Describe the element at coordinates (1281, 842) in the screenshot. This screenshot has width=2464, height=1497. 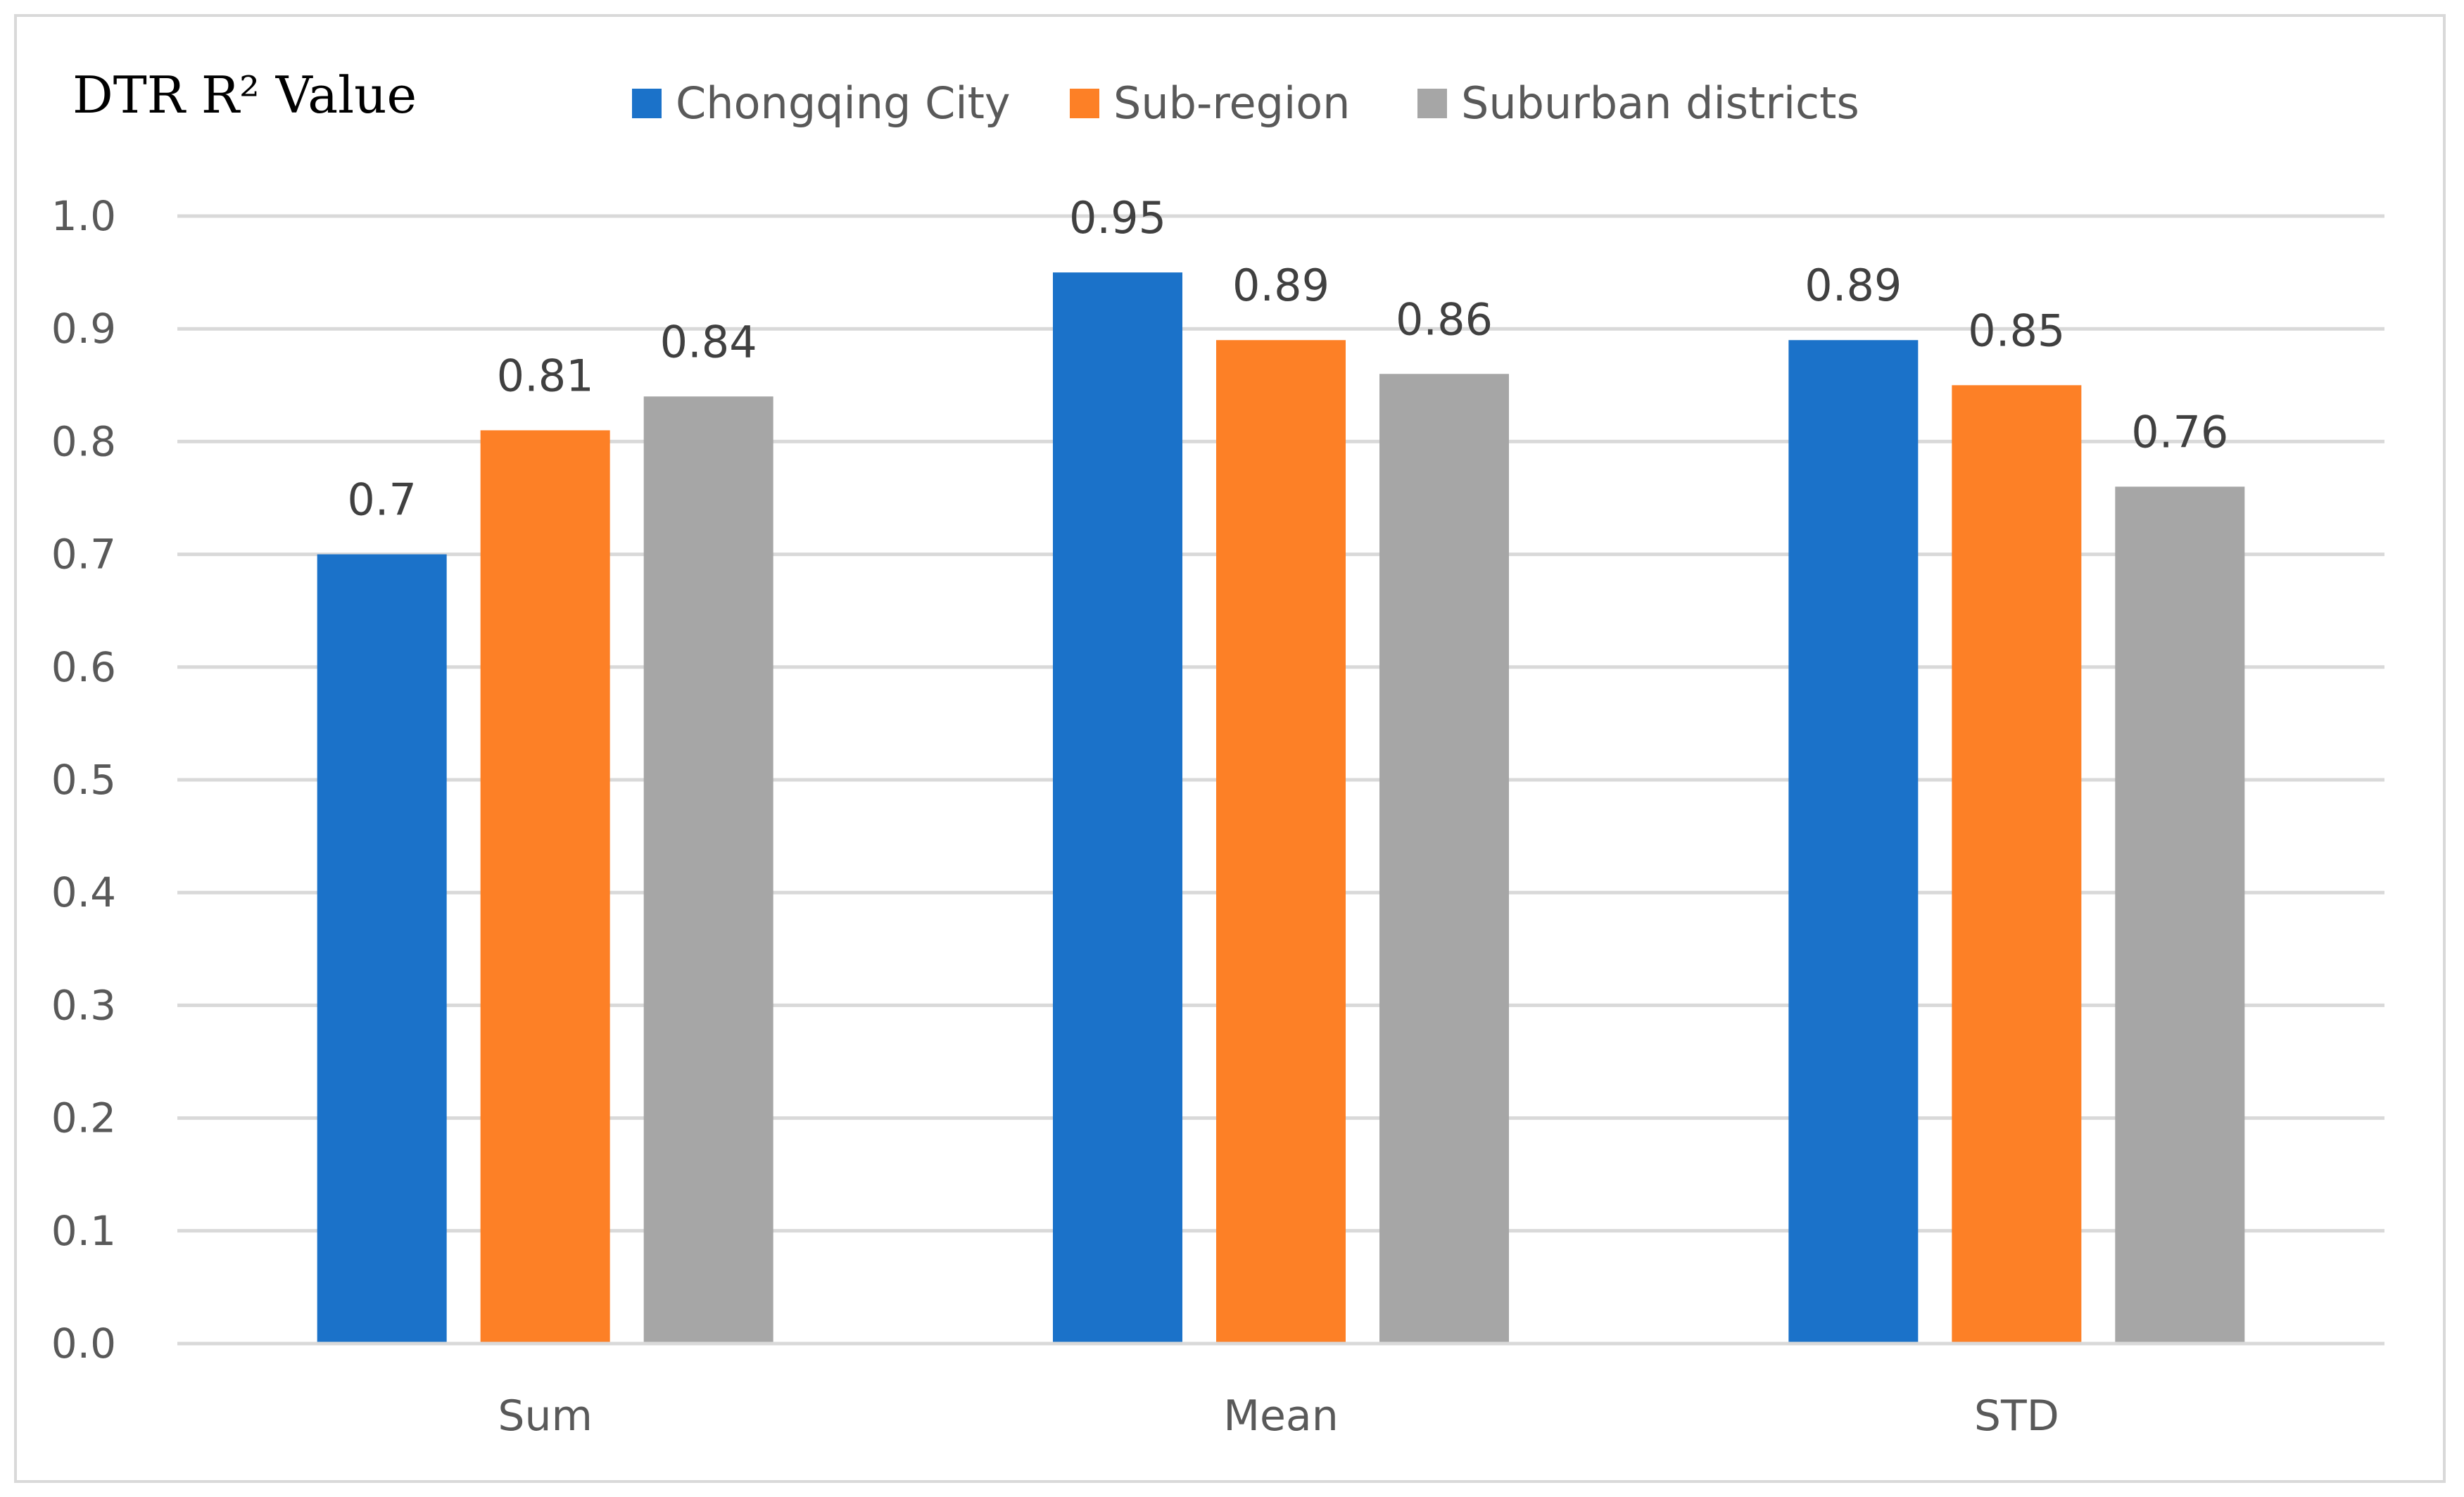
I see `bar-sub-region-mean` at that location.